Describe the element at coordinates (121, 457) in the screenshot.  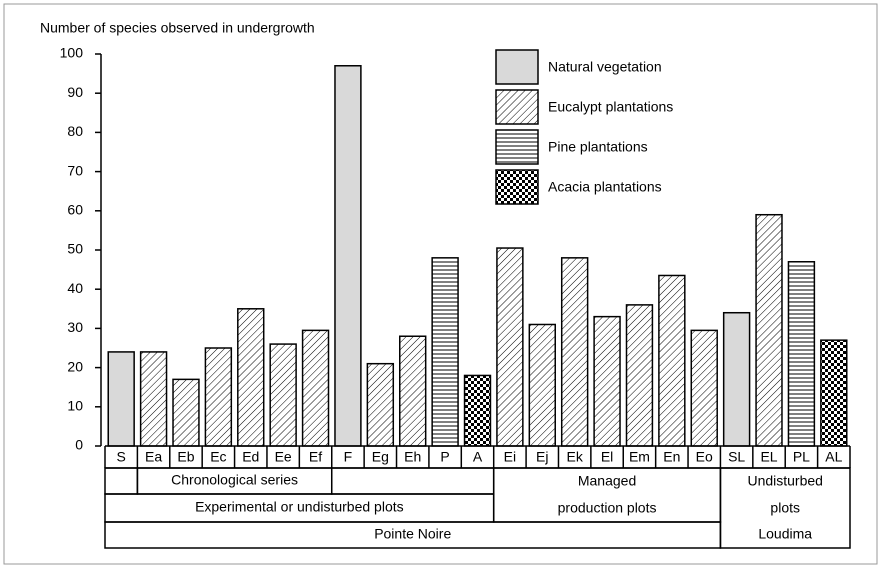
I see `x-tick-label: S` at that location.